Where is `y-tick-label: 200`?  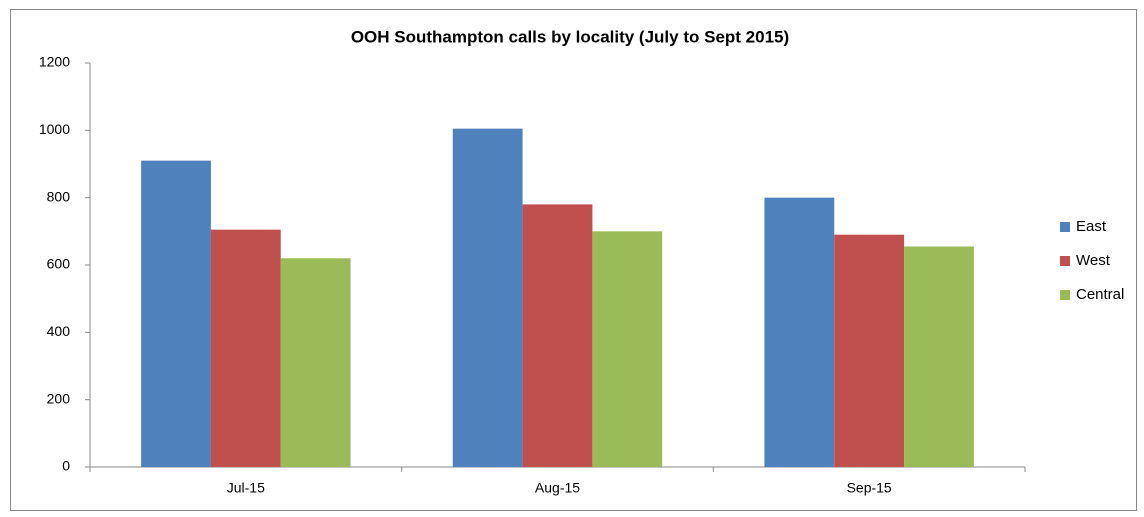
y-tick-label: 200 is located at coordinates (59, 398).